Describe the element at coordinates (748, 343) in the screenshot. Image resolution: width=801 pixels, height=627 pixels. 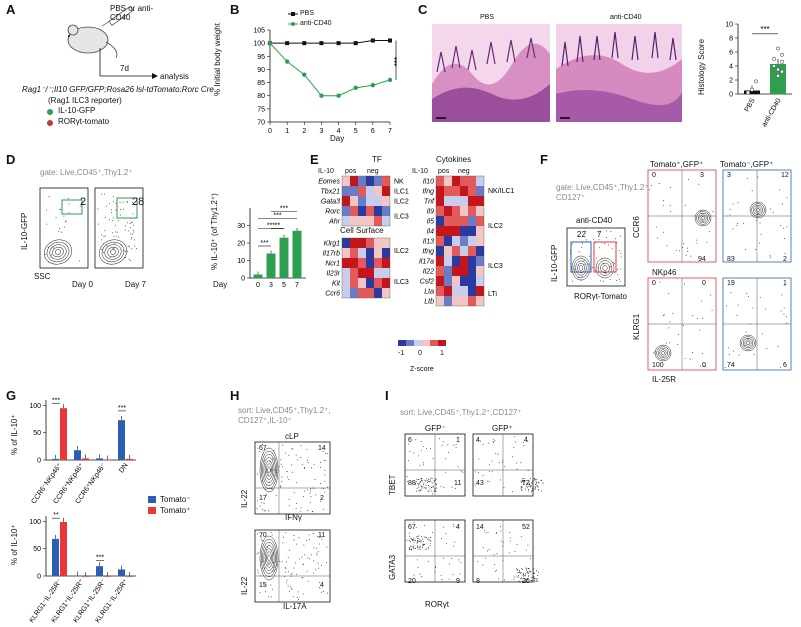
I see `f-contour` at that location.